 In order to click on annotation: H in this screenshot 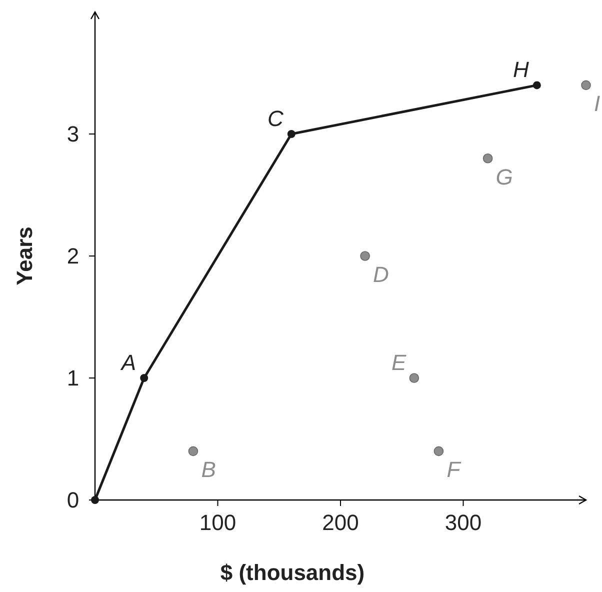, I will do `click(521, 69)`.